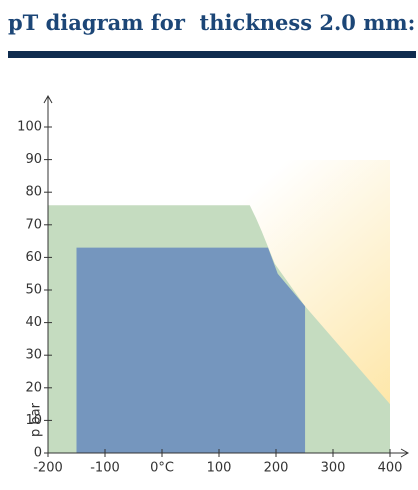 The height and width of the screenshot is (490, 418). What do you see at coordinates (212, 22) in the screenshot?
I see `title: pT diagram for thickness 2.0 mm:` at bounding box center [212, 22].